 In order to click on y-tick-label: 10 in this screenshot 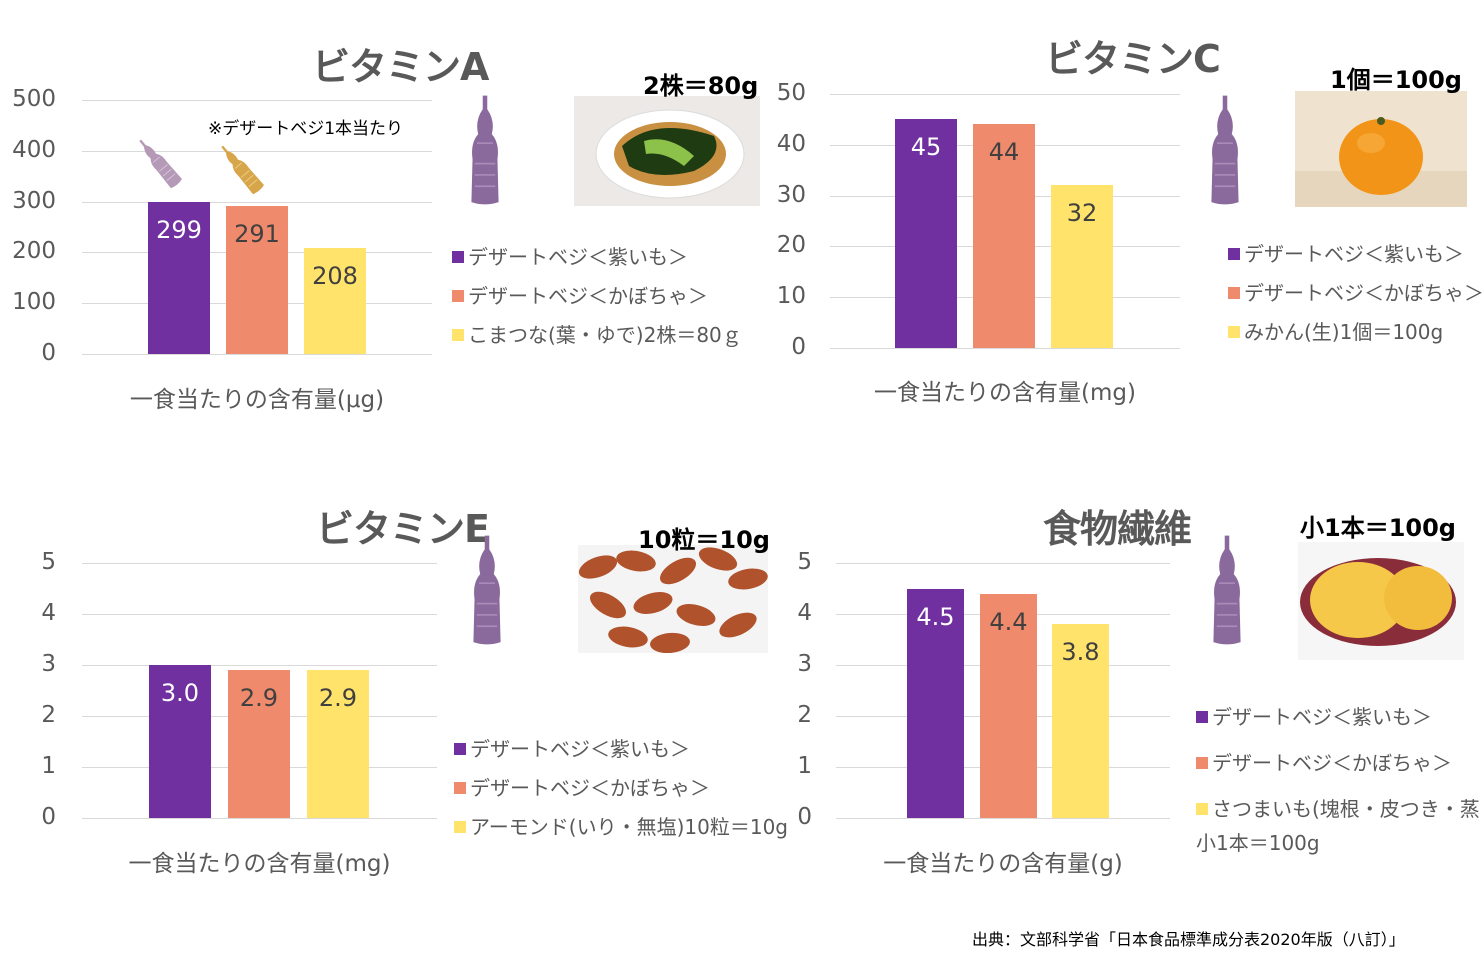, I will do `click(791, 296)`.